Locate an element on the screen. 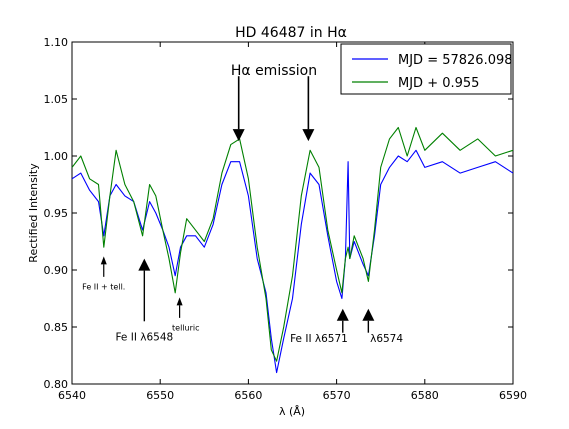 The width and height of the screenshot is (569, 429). annotation-label-fe2-6571: Fe II λ6571 is located at coordinates (319, 339).